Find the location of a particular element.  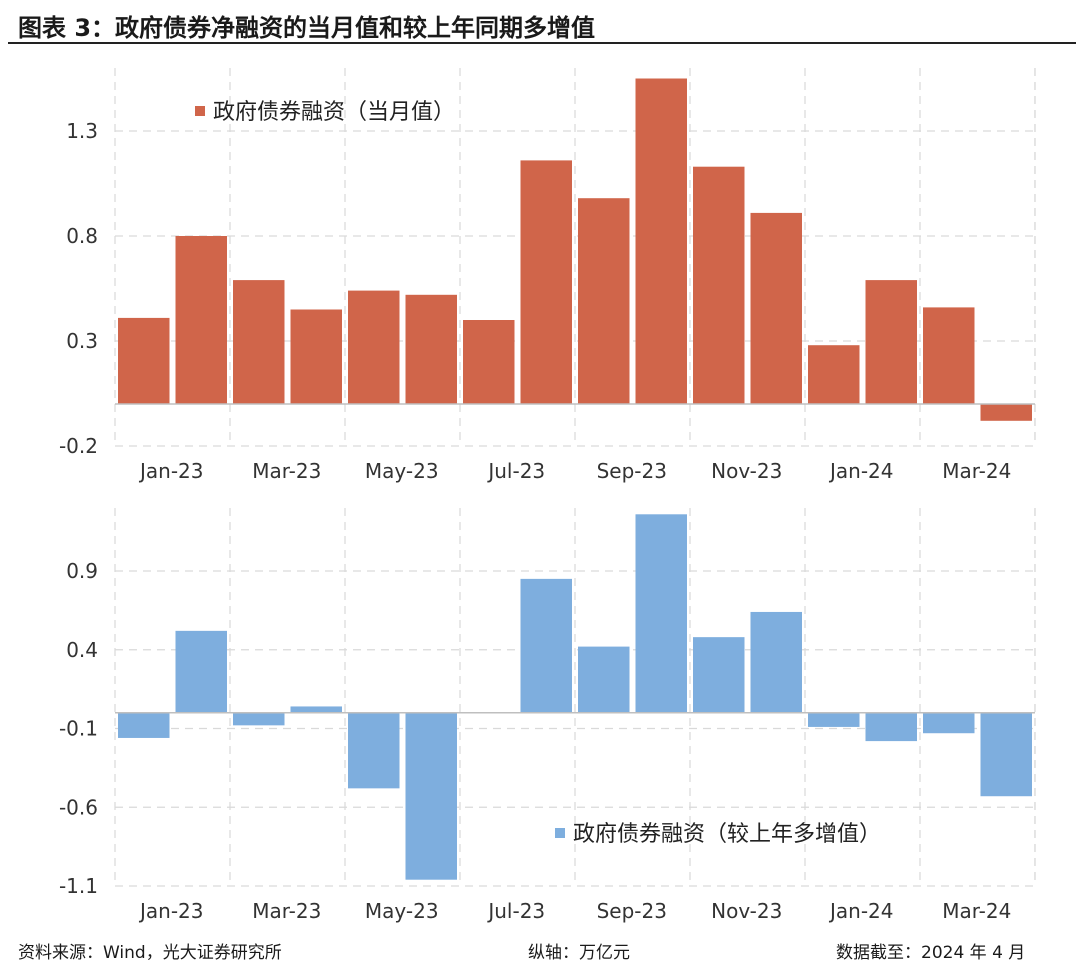

y-tick-label: 0.8 is located at coordinates (82, 236).